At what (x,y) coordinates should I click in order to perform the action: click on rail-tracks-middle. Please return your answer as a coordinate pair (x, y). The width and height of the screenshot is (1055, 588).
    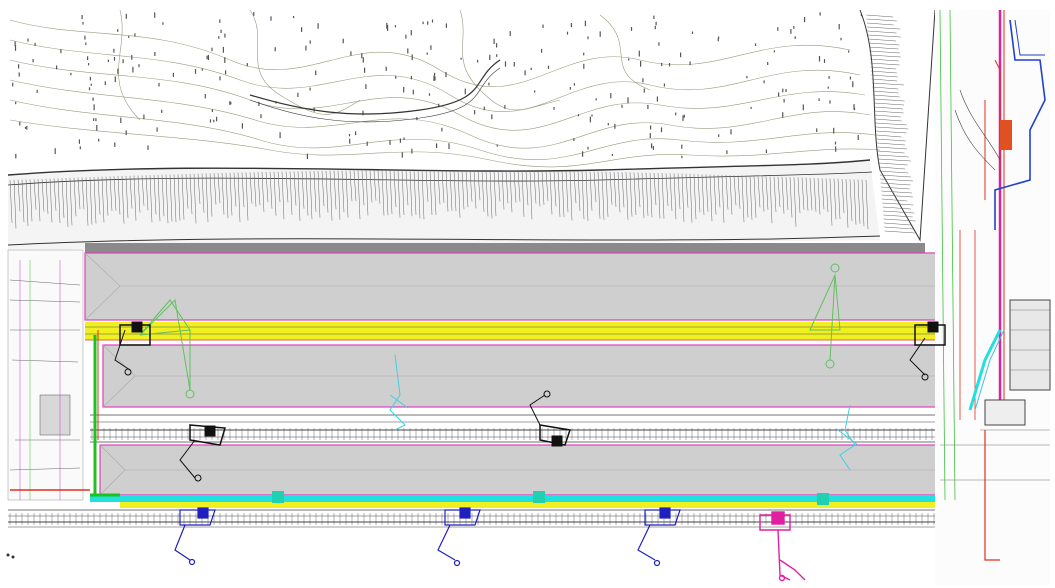
    Looking at the image, I should click on (530, 428).